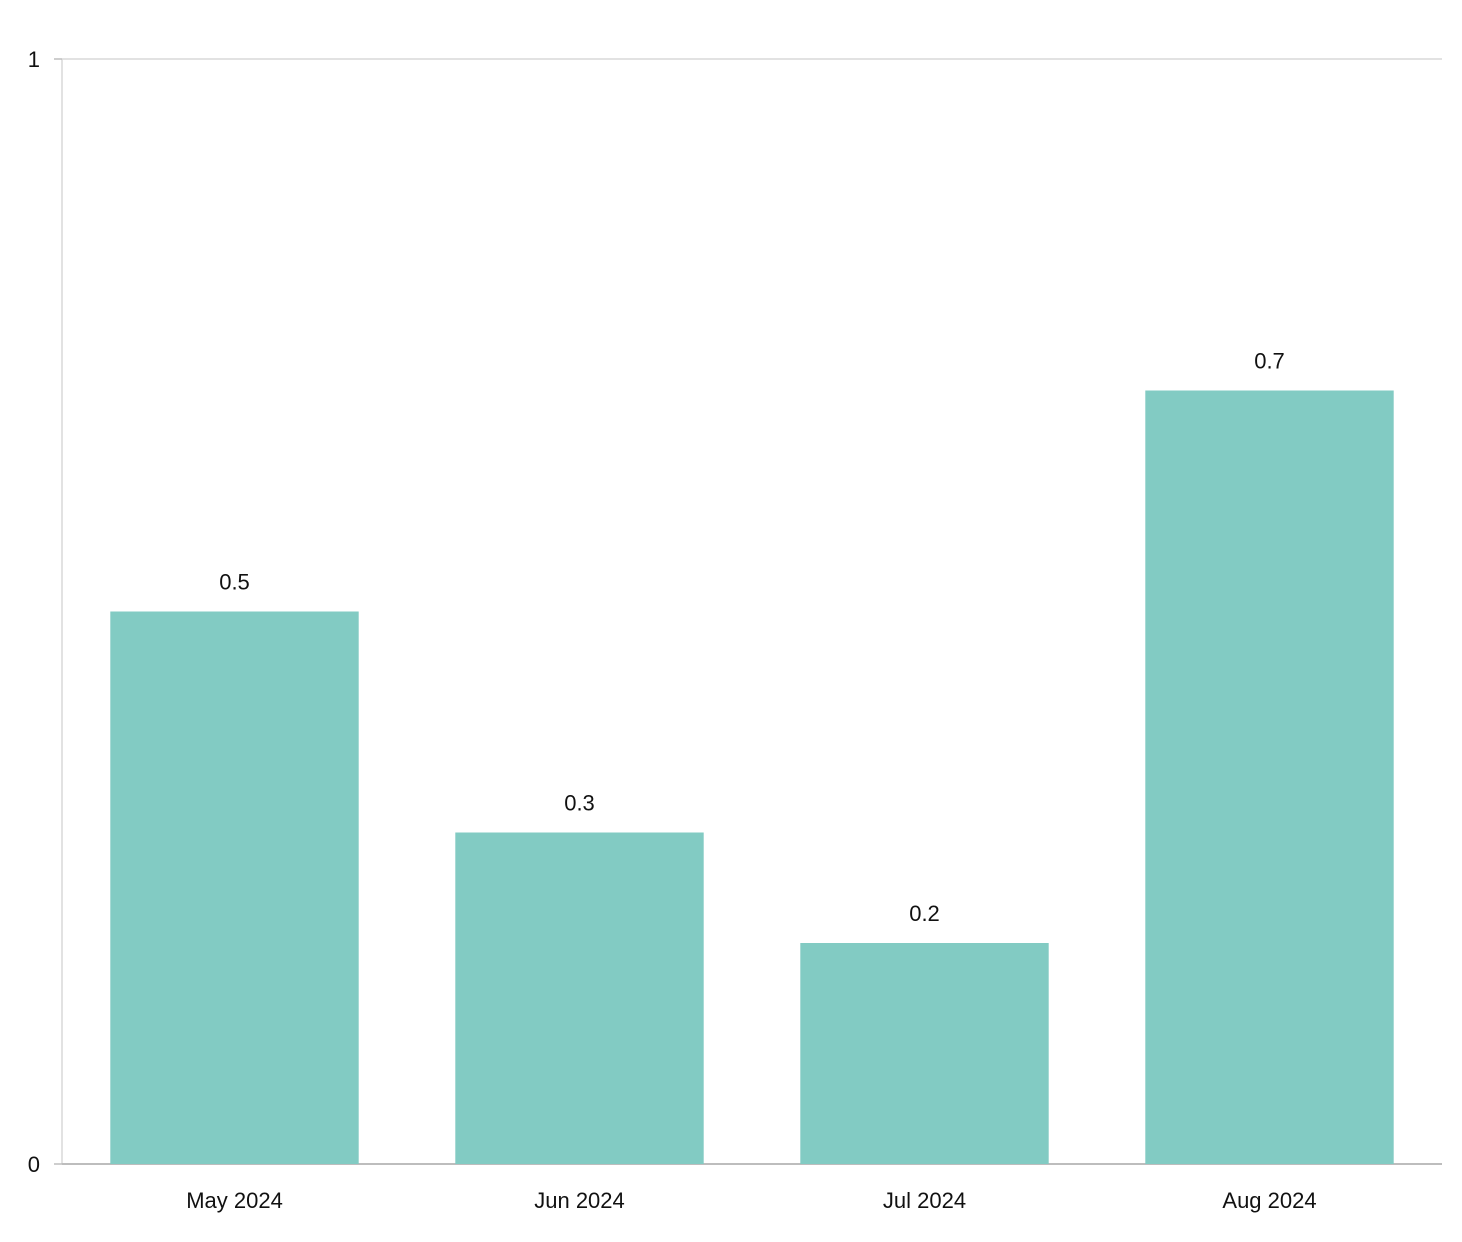 This screenshot has width=1462, height=1242. I want to click on y-tick-label: 1, so click(34, 59).